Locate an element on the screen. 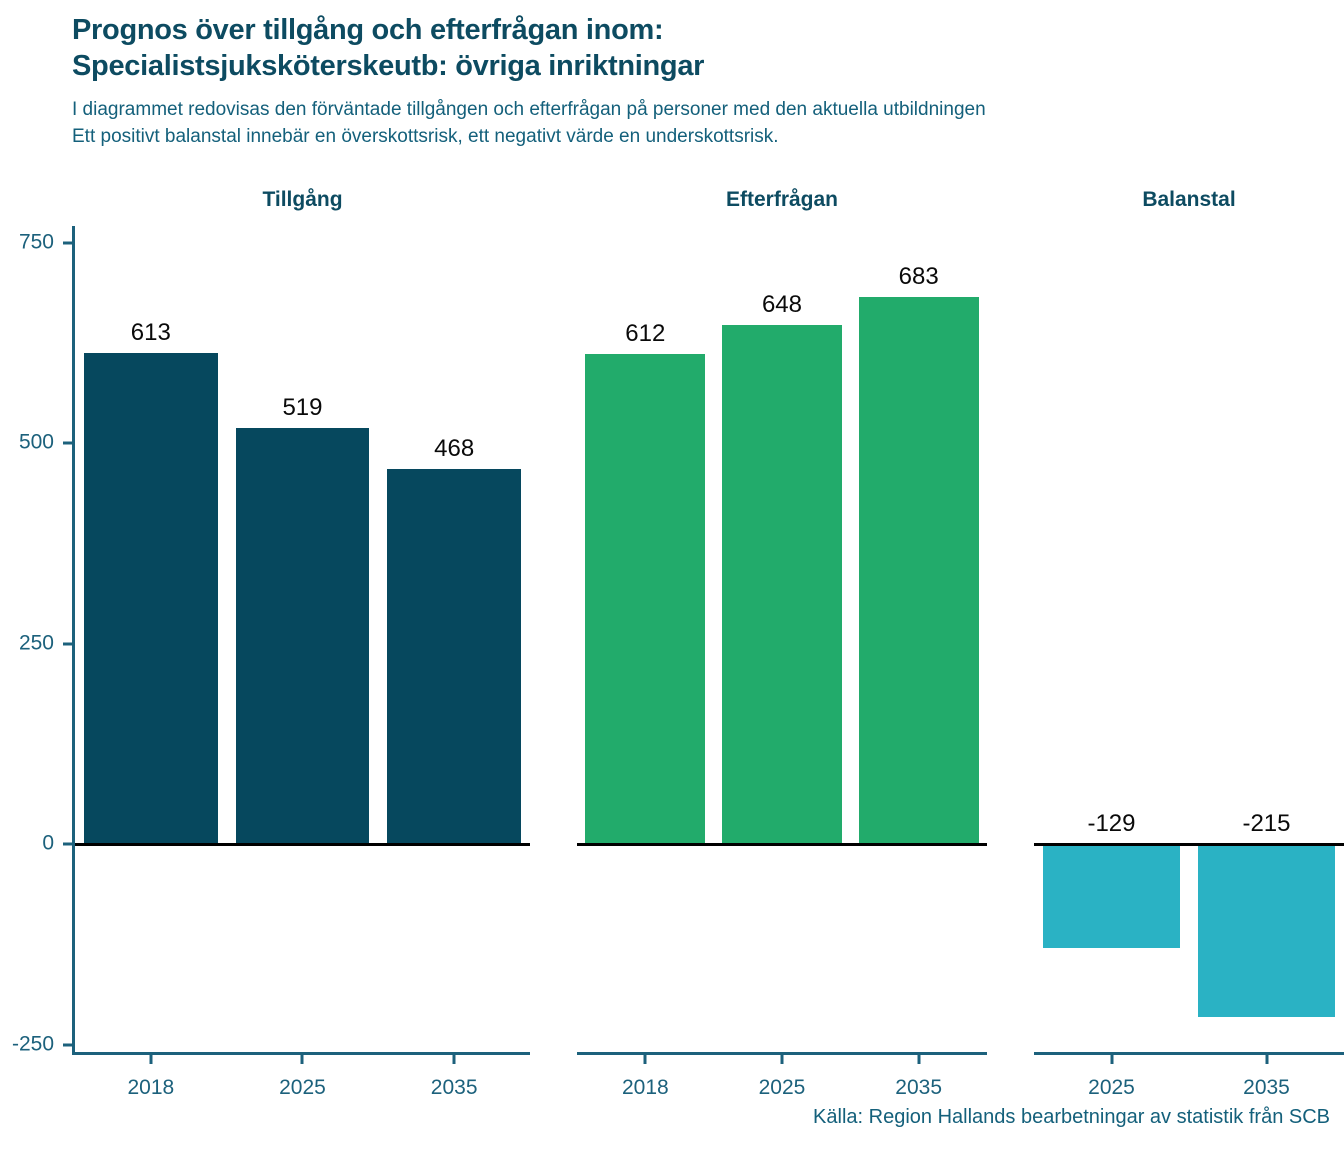 Image resolution: width=1344 pixels, height=1152 pixels. category-slot: 648 2025 is located at coordinates (782, 662).